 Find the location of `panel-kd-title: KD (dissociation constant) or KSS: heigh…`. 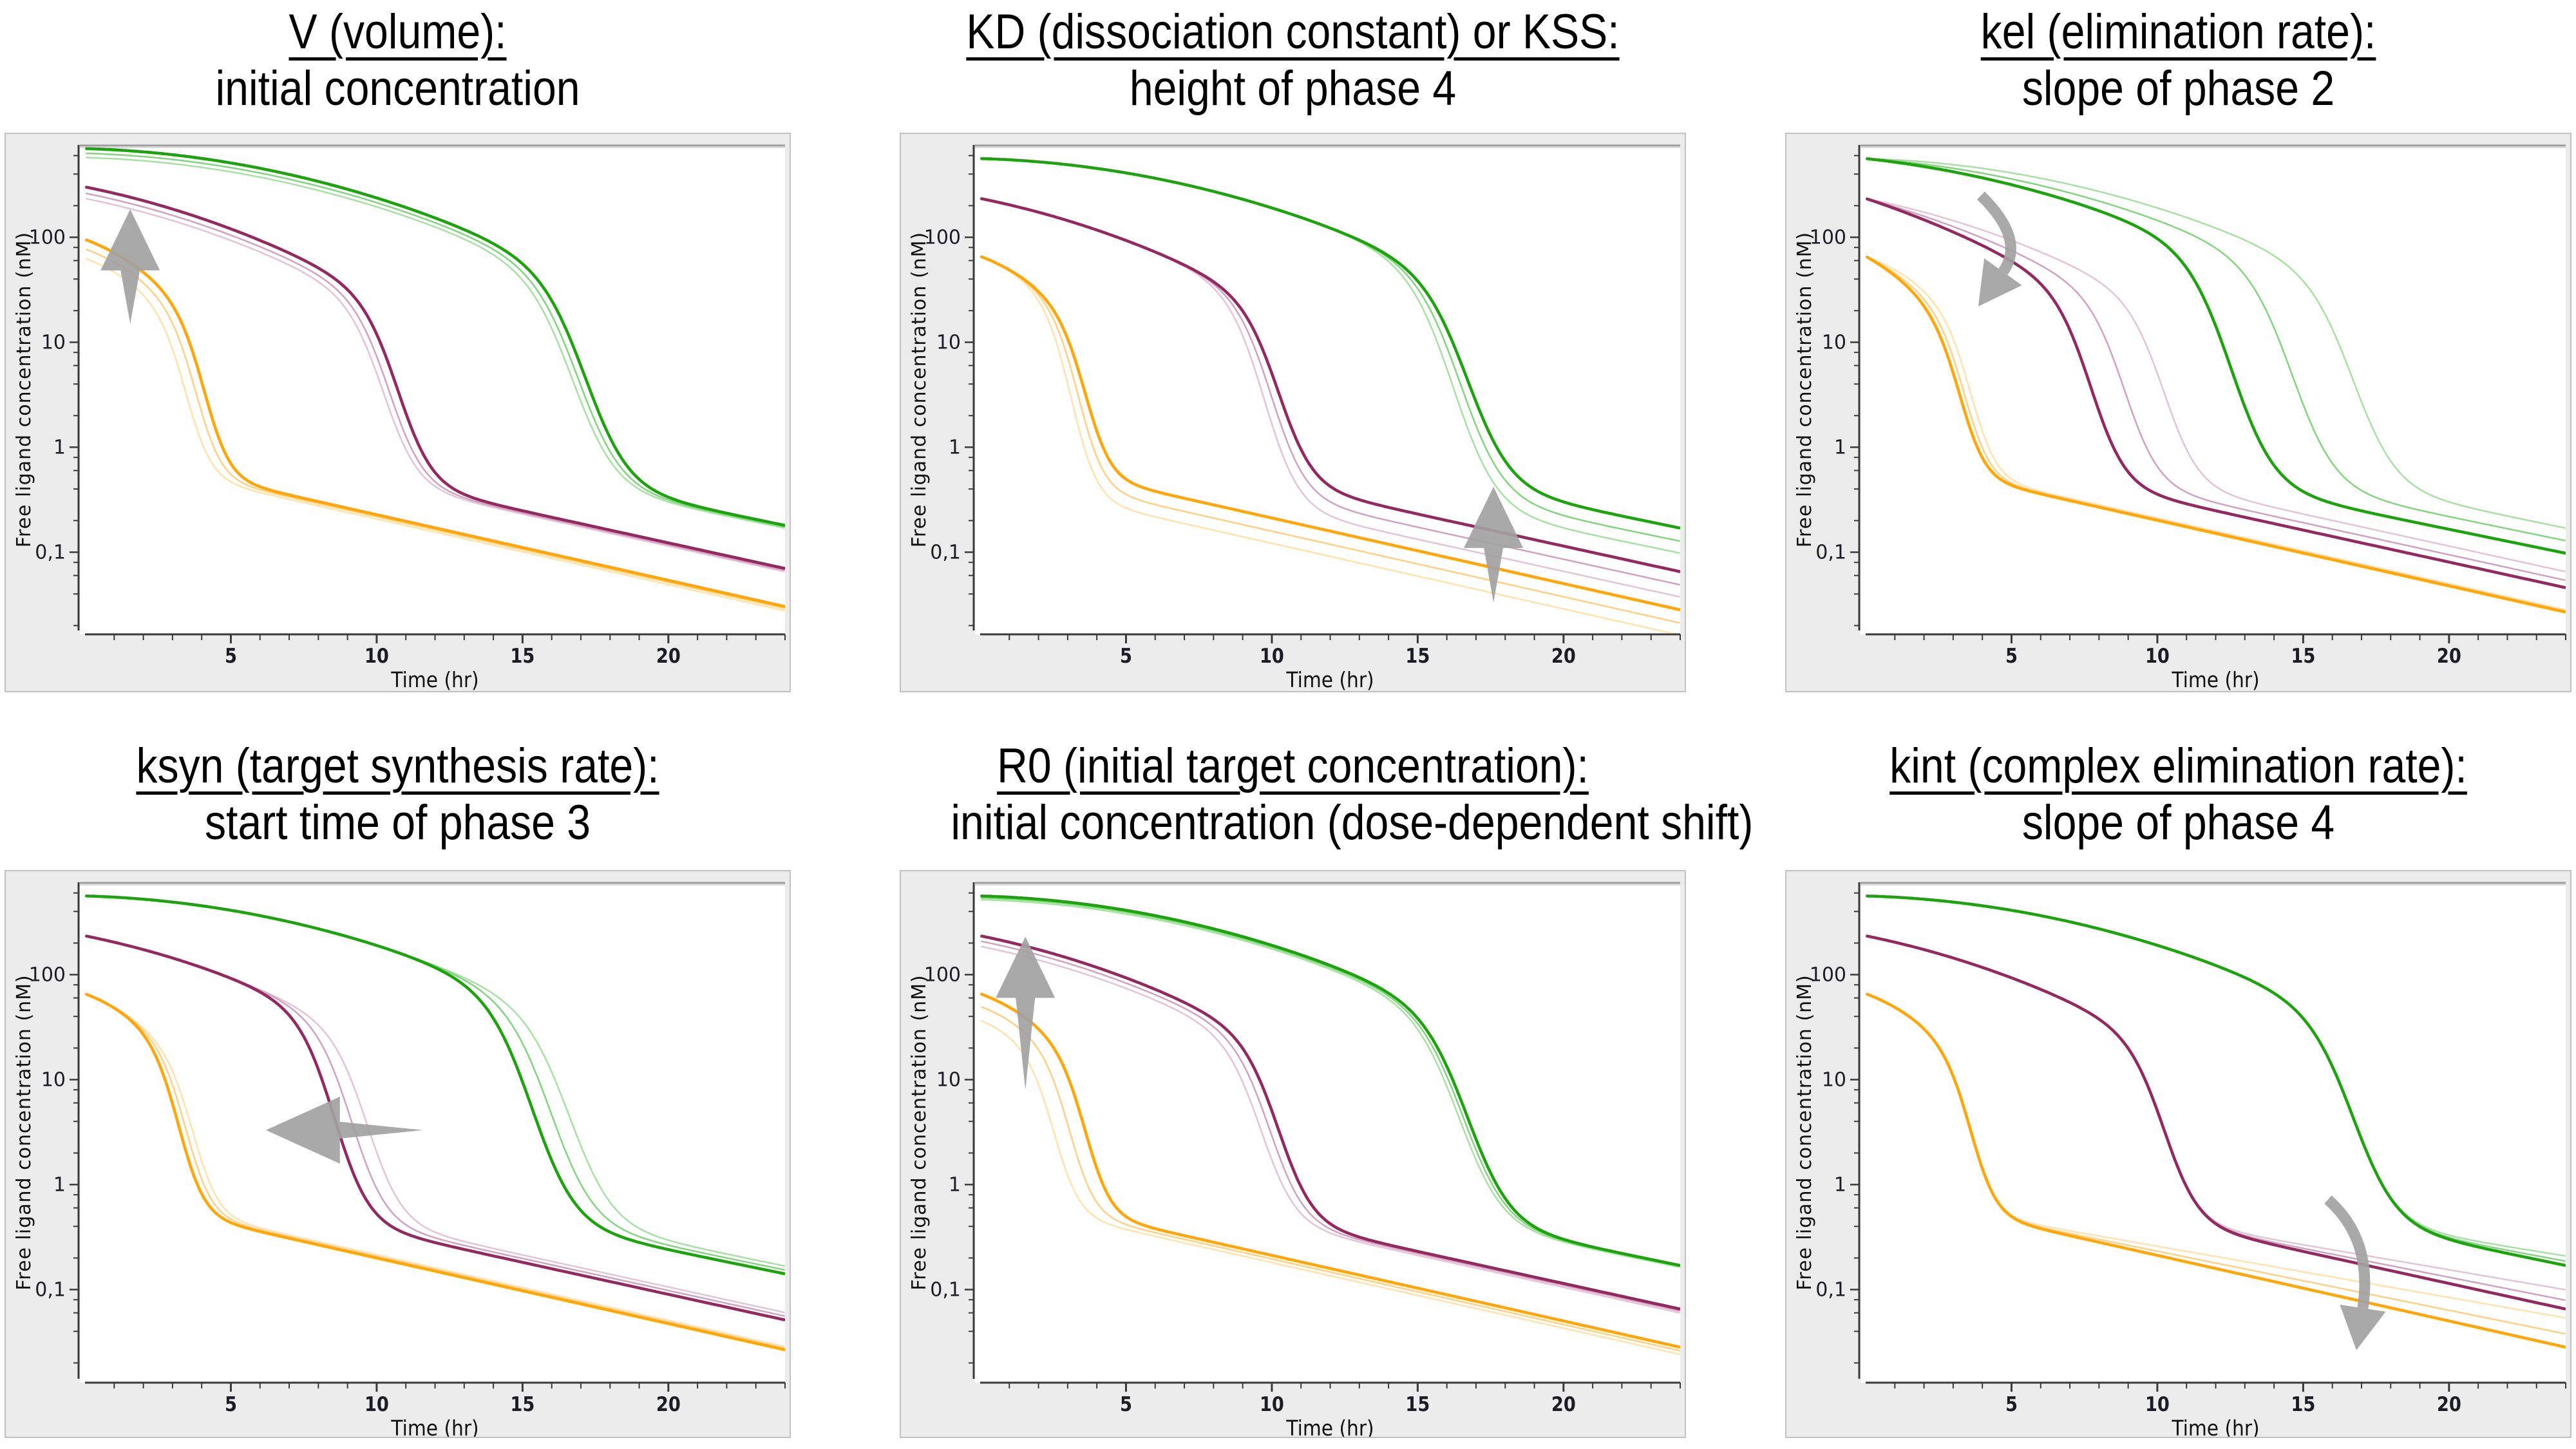

panel-kd-title: KD (dissociation constant) or KSS: heigh… is located at coordinates (1293, 60).